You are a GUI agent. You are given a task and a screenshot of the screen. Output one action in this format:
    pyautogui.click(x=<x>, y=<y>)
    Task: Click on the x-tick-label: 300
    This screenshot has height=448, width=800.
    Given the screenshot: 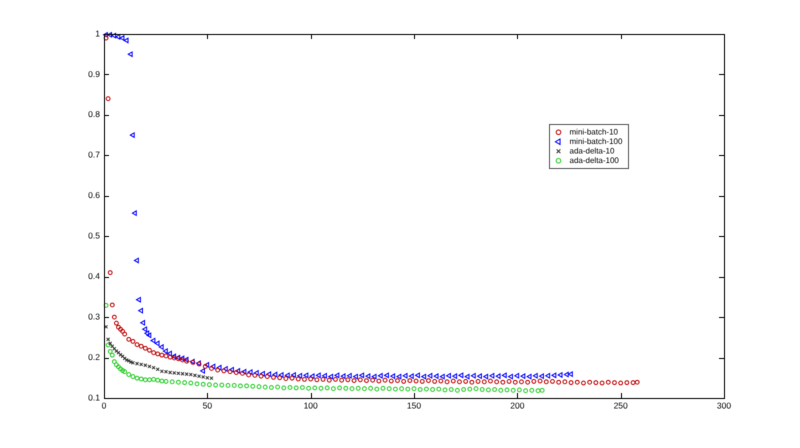 What is the action you would take?
    pyautogui.click(x=724, y=405)
    